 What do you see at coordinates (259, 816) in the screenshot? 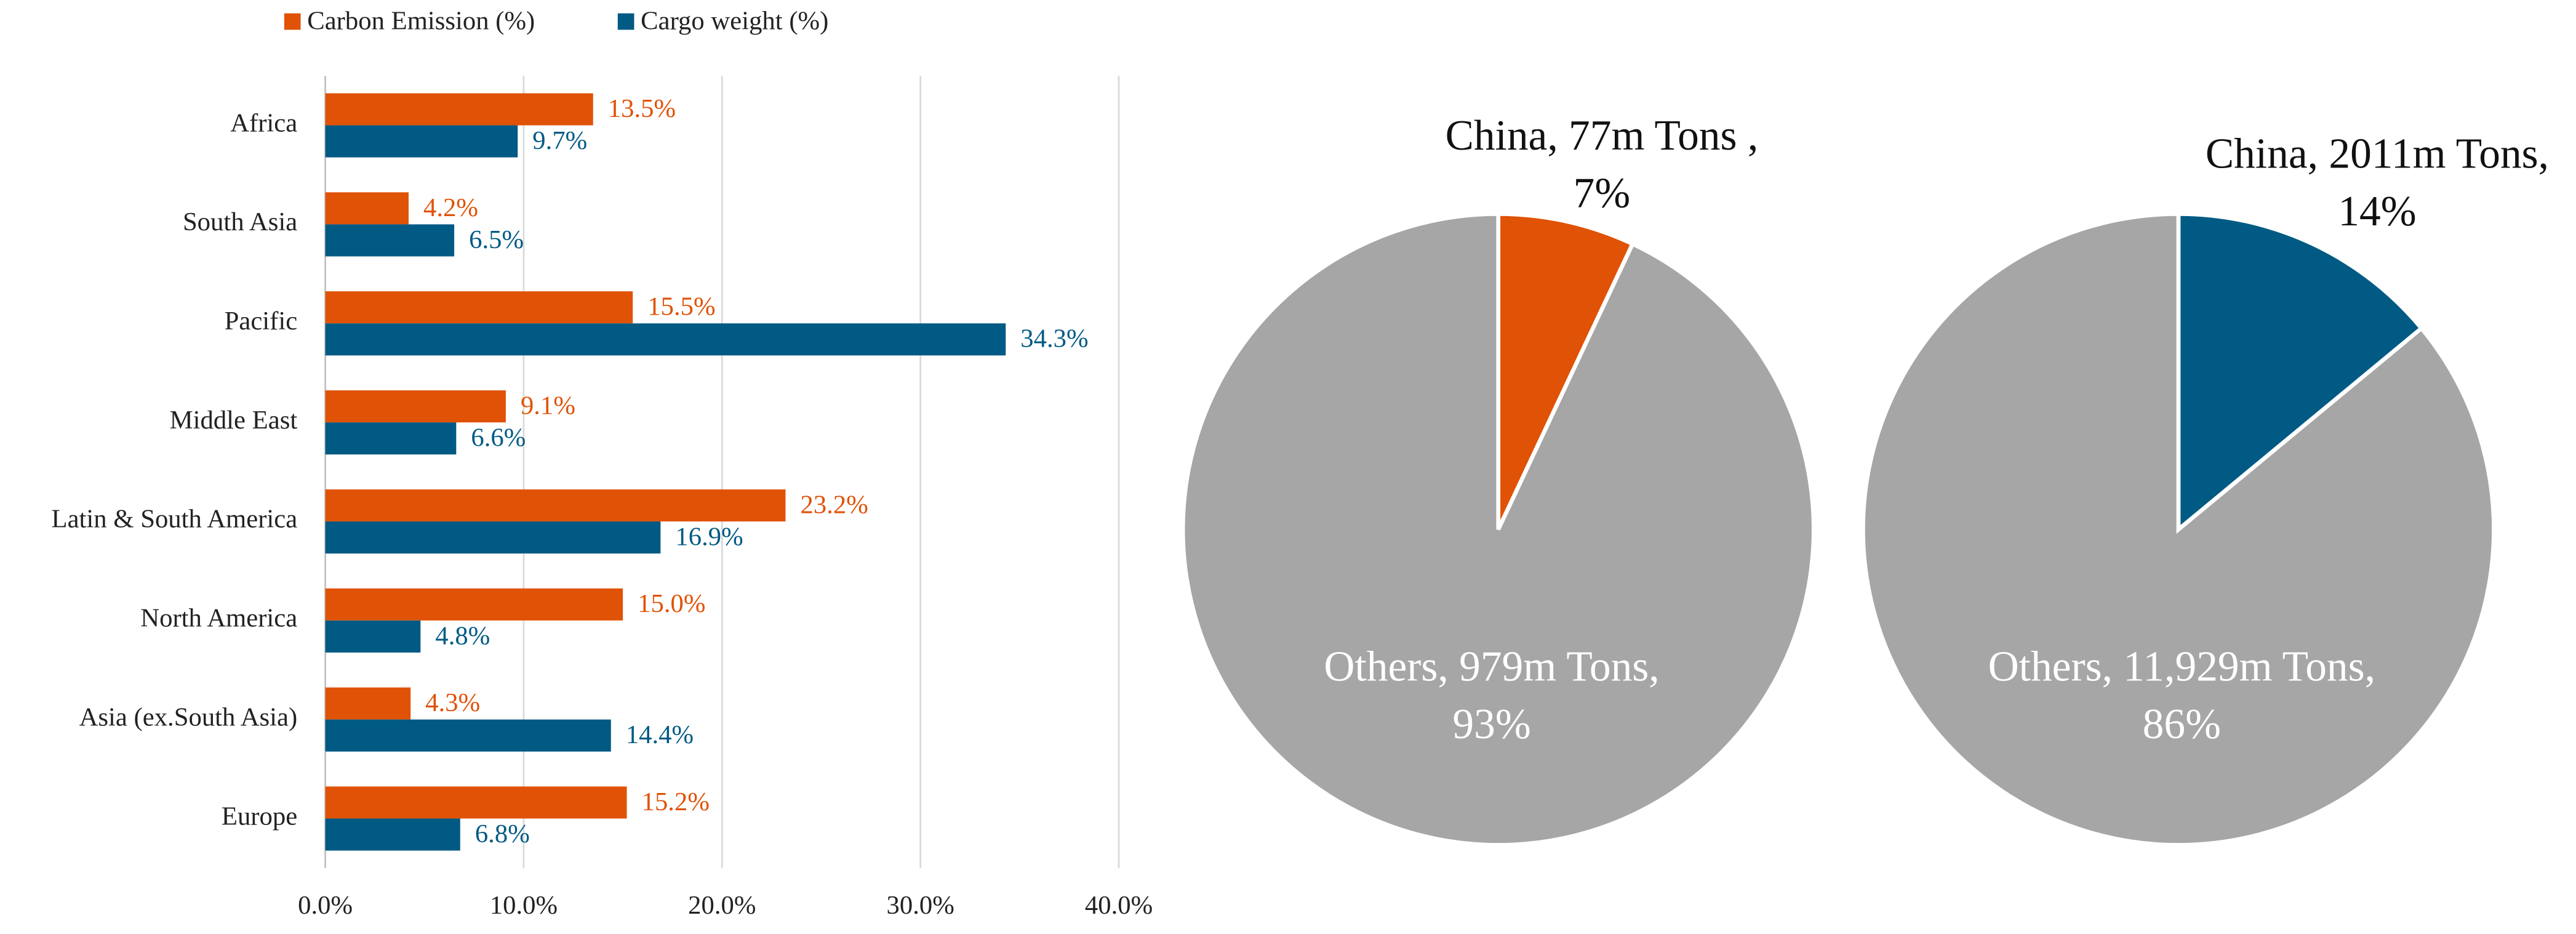
I see `y-tick-label: Europe` at bounding box center [259, 816].